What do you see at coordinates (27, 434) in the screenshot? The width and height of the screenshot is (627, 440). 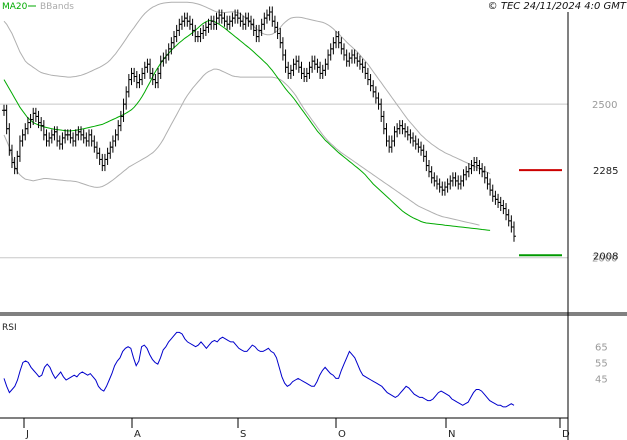 I see `x-axis-label: J` at bounding box center [27, 434].